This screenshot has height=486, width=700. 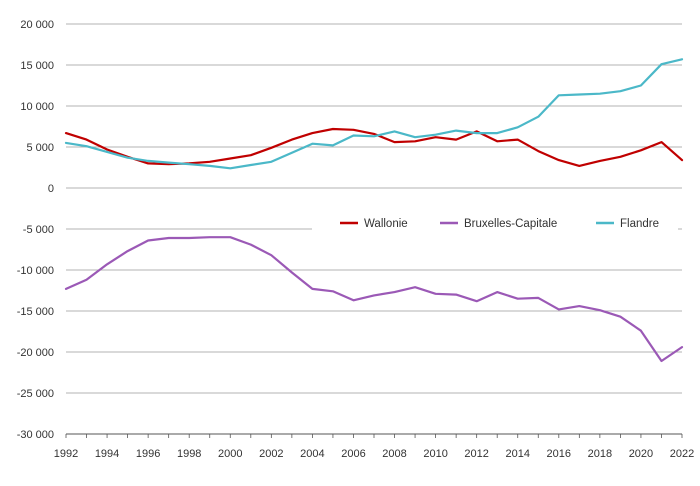 I want to click on y-tick-label: 10 000, so click(x=37, y=107).